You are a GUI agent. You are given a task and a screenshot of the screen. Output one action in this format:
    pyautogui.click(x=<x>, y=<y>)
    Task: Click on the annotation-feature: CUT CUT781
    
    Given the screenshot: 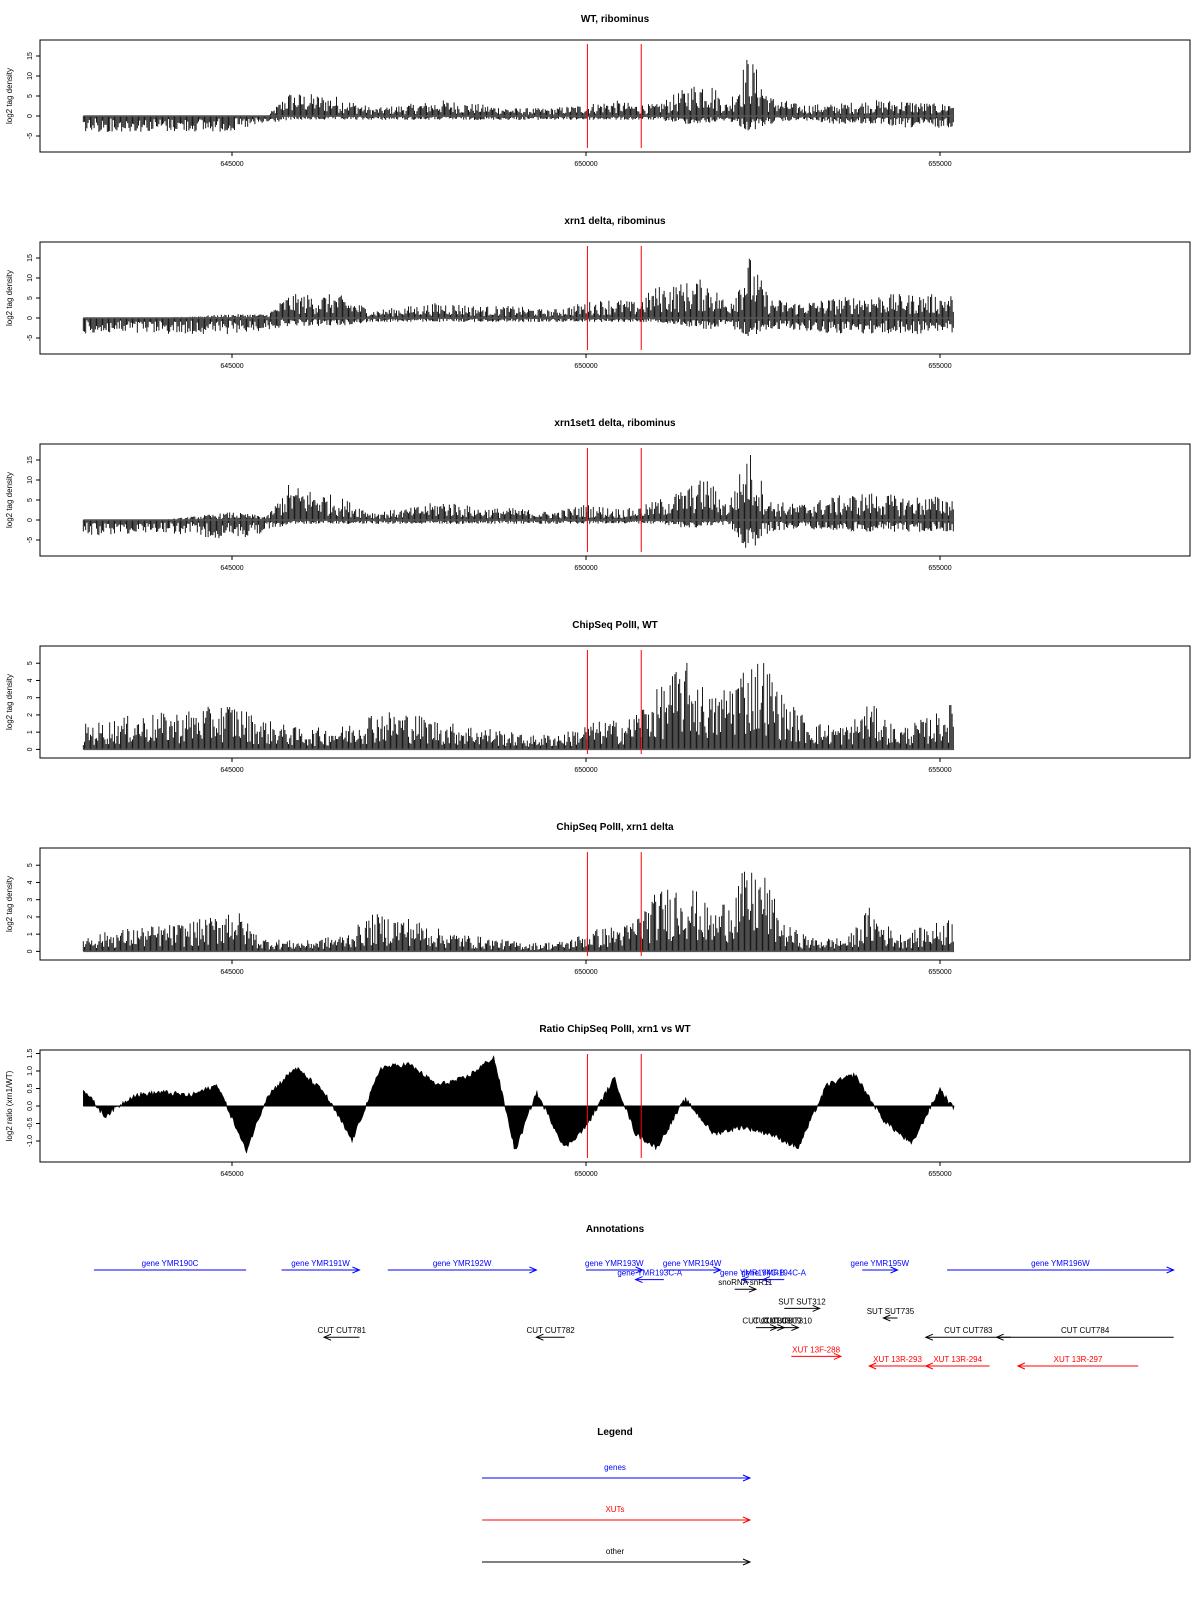 What is the action you would take?
    pyautogui.click(x=342, y=1333)
    